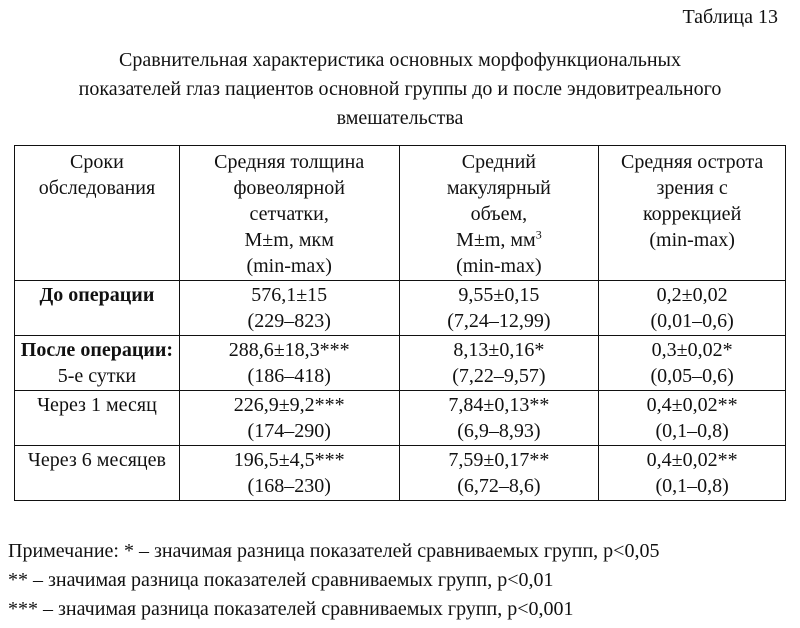 The height and width of the screenshot is (628, 800). I want to click on title-line: вмешательства, so click(400, 118).